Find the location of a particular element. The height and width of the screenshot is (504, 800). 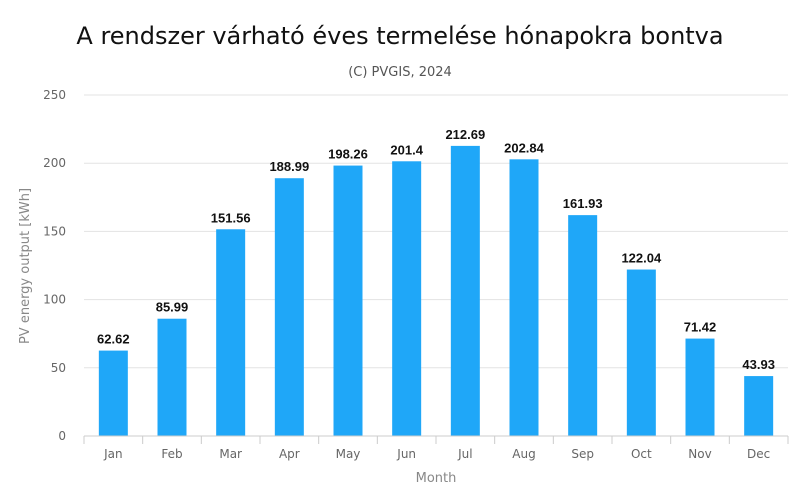

y-tick-label: 100 is located at coordinates (54, 300).